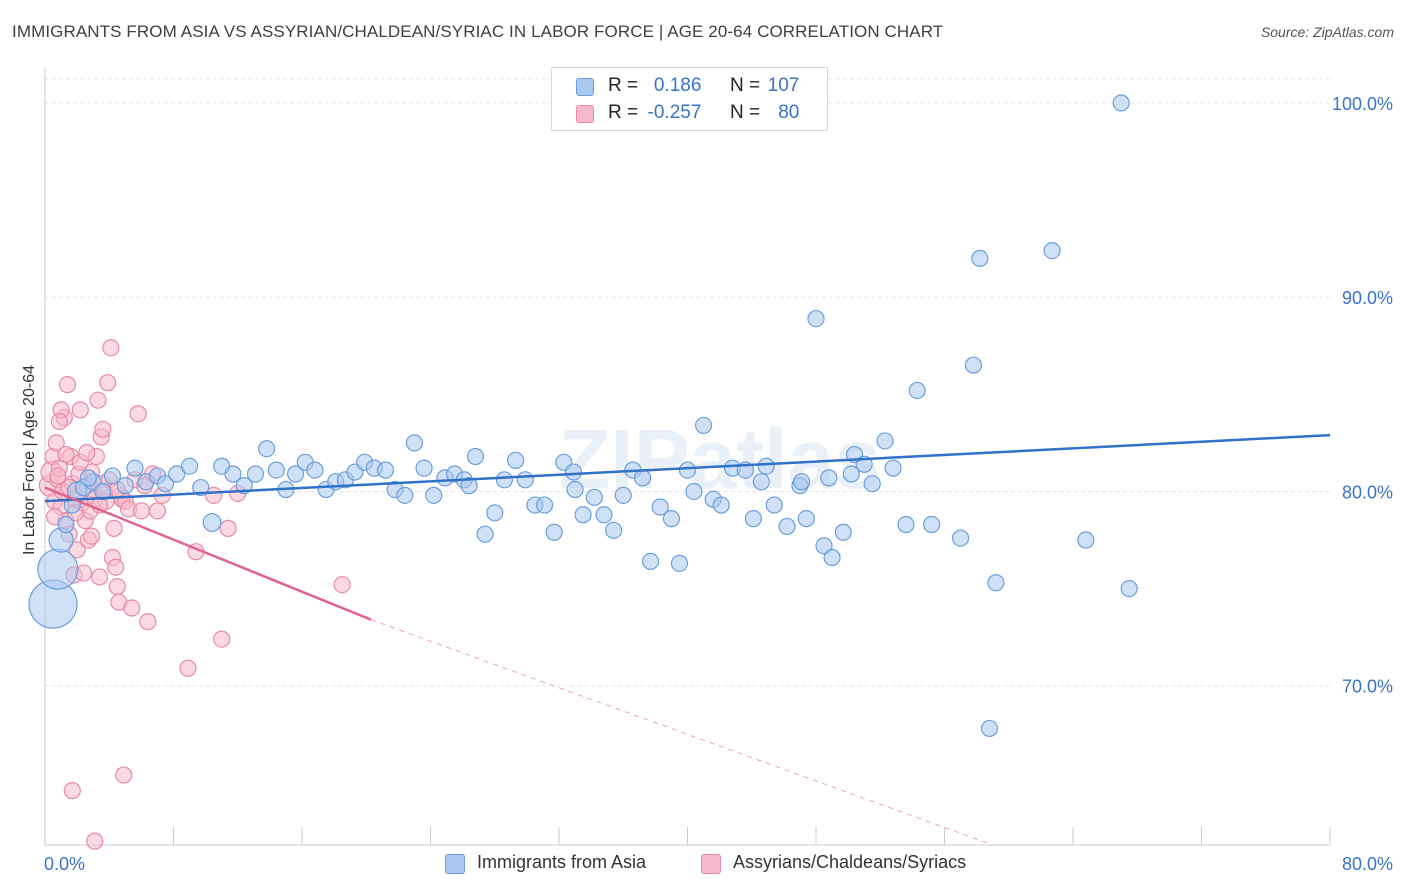 The height and width of the screenshot is (892, 1406). I want to click on trend-line-asia, so click(687, 468).